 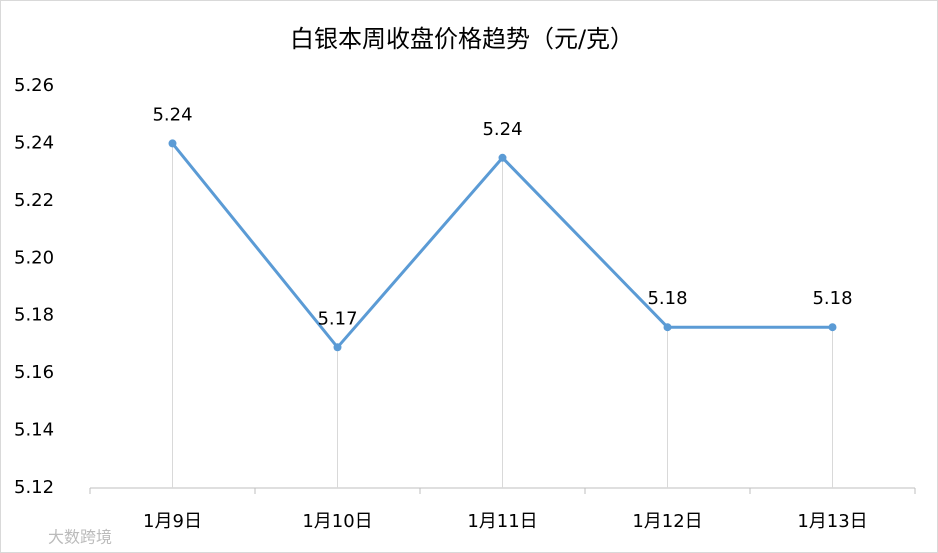 What do you see at coordinates (832, 521) in the screenshot?
I see `x-tick-label: 1月13日` at bounding box center [832, 521].